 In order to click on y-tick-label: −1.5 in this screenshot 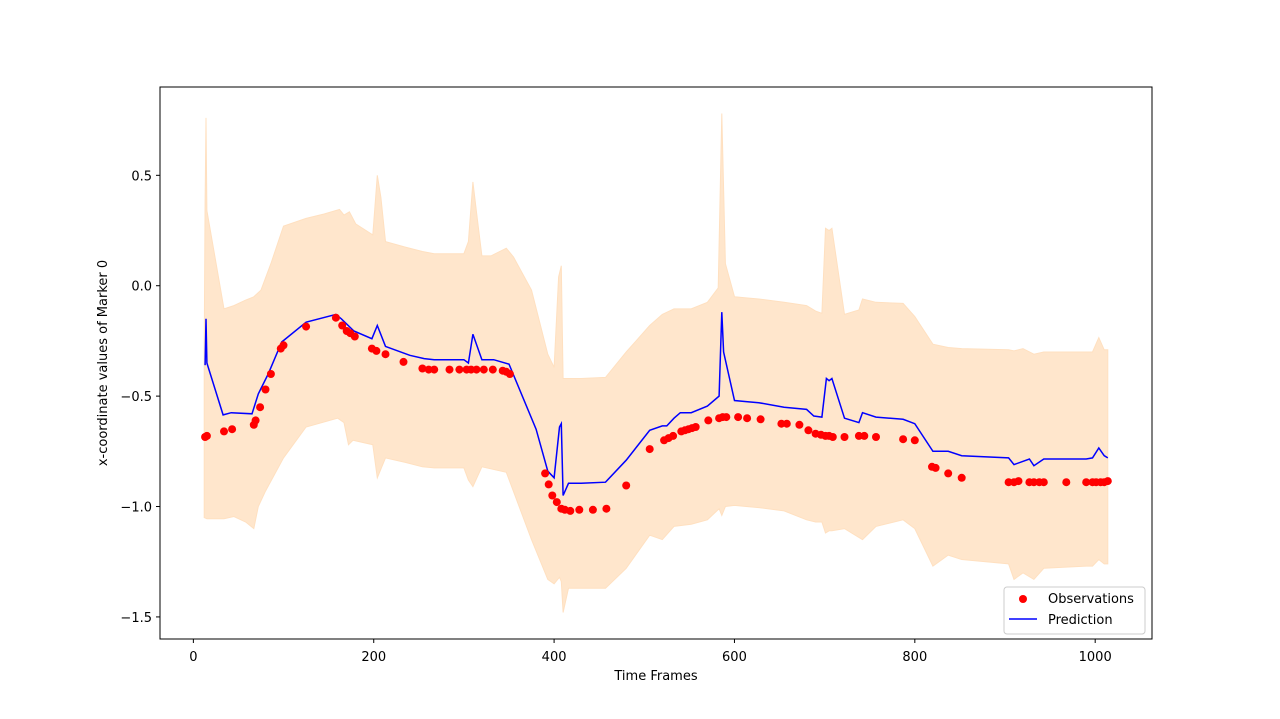, I will do `click(136, 618)`.